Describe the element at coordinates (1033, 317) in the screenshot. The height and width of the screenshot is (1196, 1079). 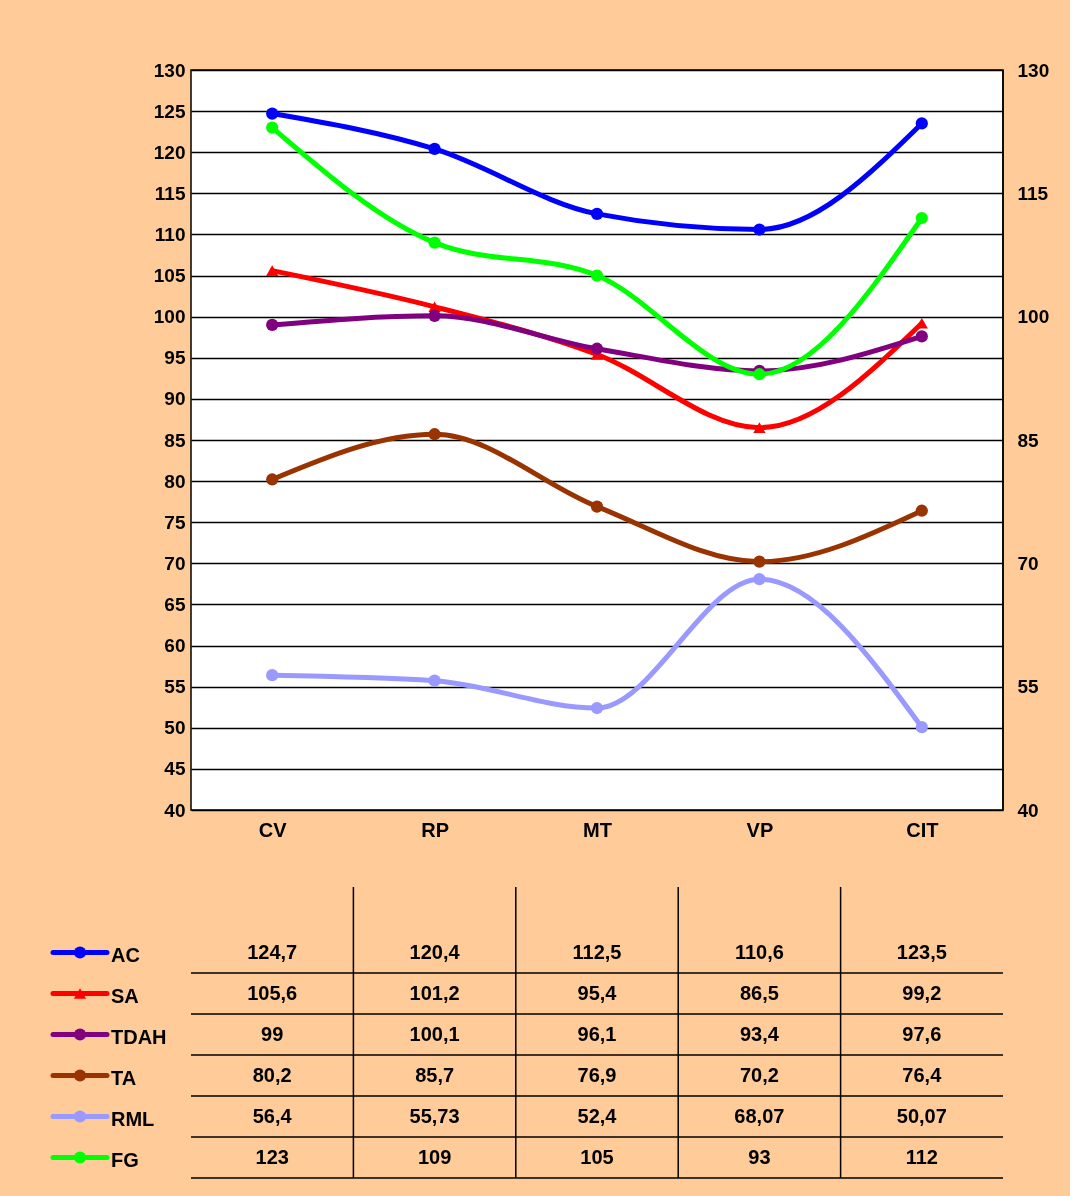
I see `y2-tick-label: 100` at that location.